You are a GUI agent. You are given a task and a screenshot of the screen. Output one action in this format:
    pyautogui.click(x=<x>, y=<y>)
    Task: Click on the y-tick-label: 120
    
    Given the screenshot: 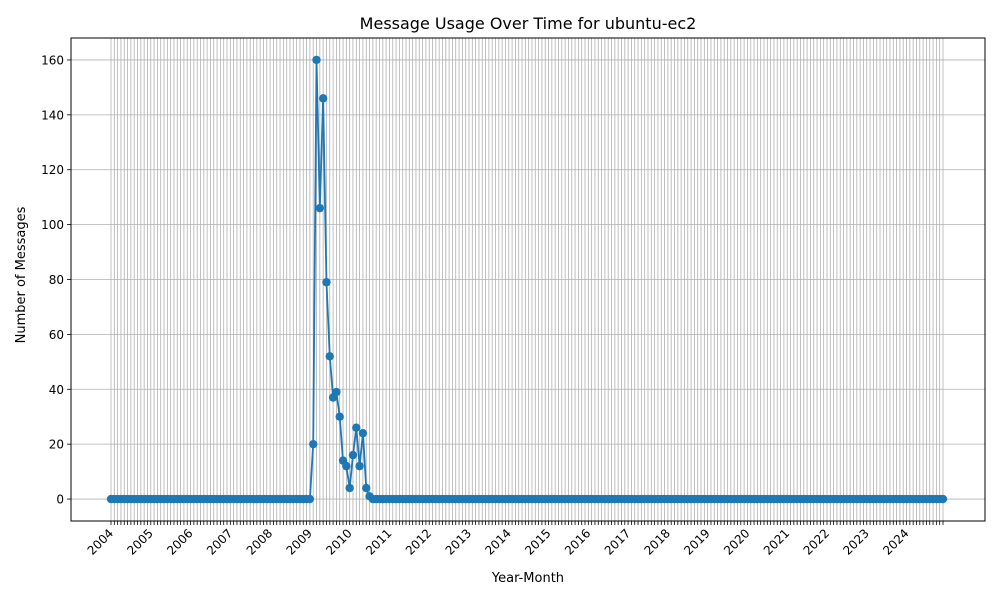 What is the action you would take?
    pyautogui.click(x=52, y=170)
    